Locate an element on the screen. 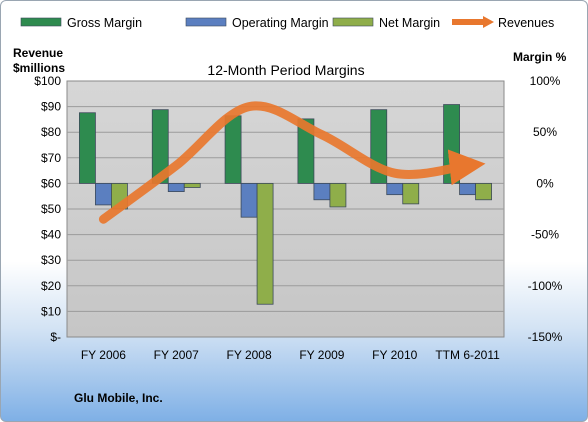 Image resolution: width=588 pixels, height=422 pixels. category-label: FY 2006 is located at coordinates (103, 355).